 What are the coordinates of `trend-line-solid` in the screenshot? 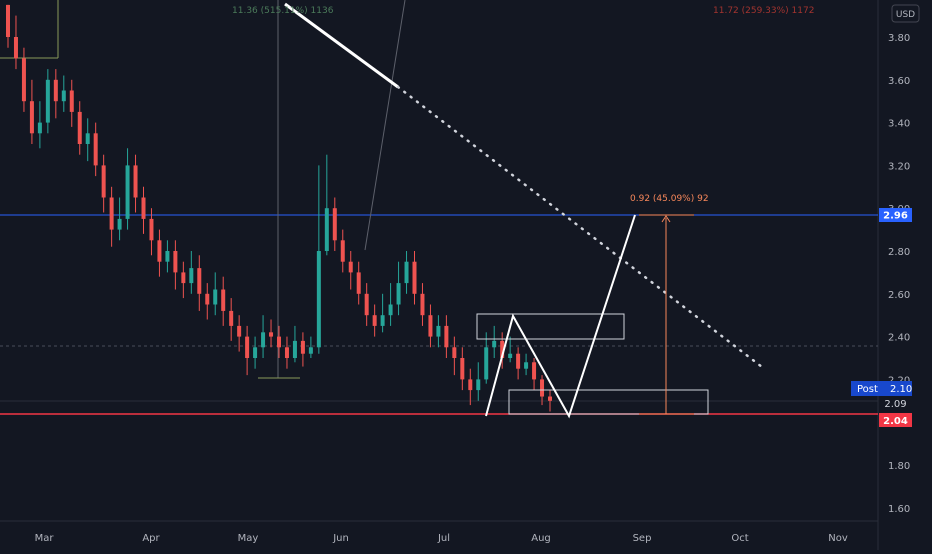 It's located at (341, 45).